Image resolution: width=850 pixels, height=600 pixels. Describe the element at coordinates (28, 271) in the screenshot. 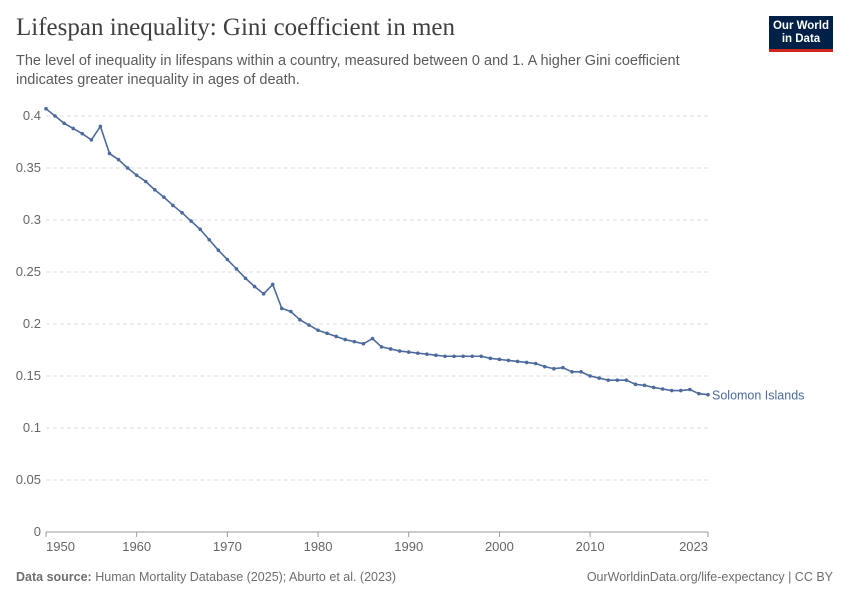

I see `y-tick-label: 0.25` at that location.